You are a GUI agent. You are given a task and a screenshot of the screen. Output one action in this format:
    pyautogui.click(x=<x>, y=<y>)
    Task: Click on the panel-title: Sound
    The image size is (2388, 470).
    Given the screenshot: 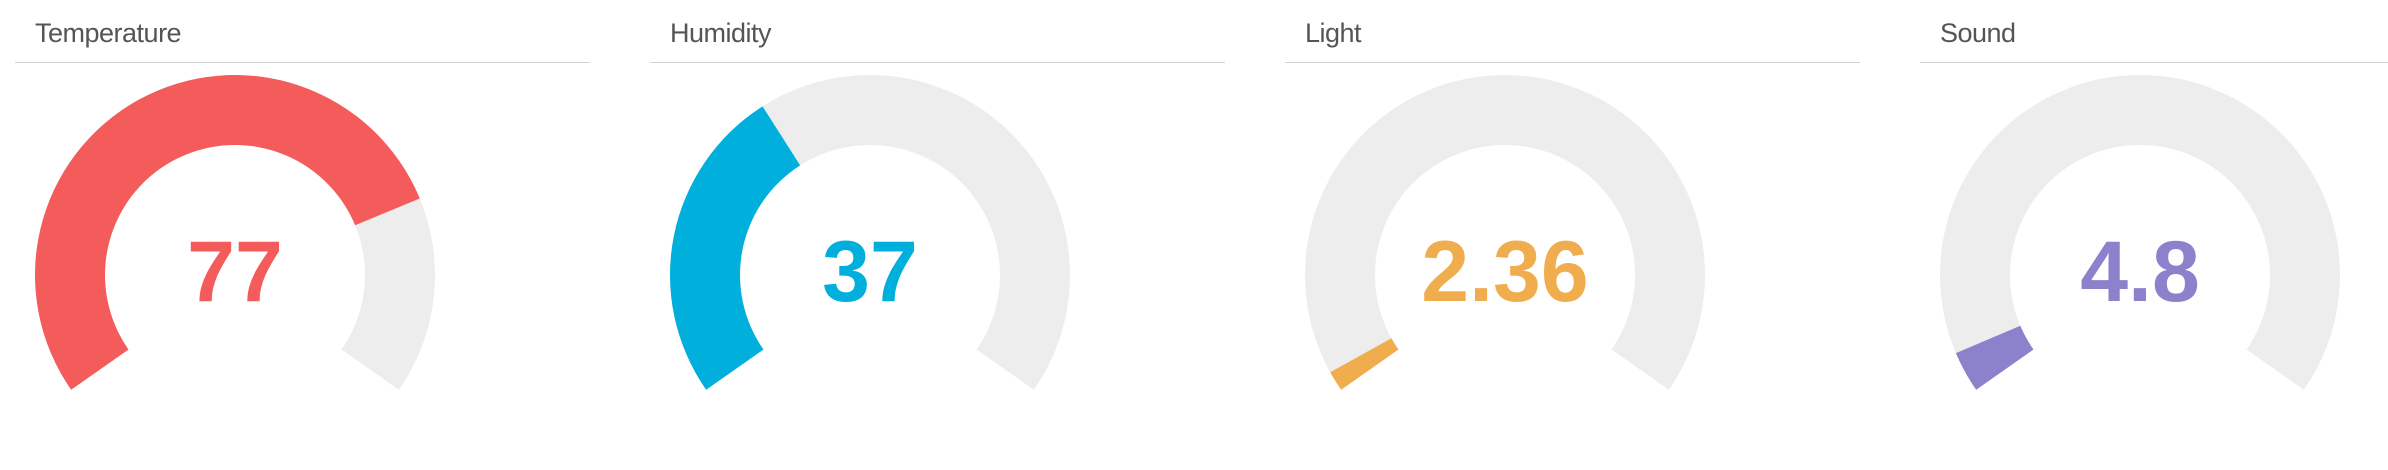 What is the action you would take?
    pyautogui.click(x=1978, y=33)
    